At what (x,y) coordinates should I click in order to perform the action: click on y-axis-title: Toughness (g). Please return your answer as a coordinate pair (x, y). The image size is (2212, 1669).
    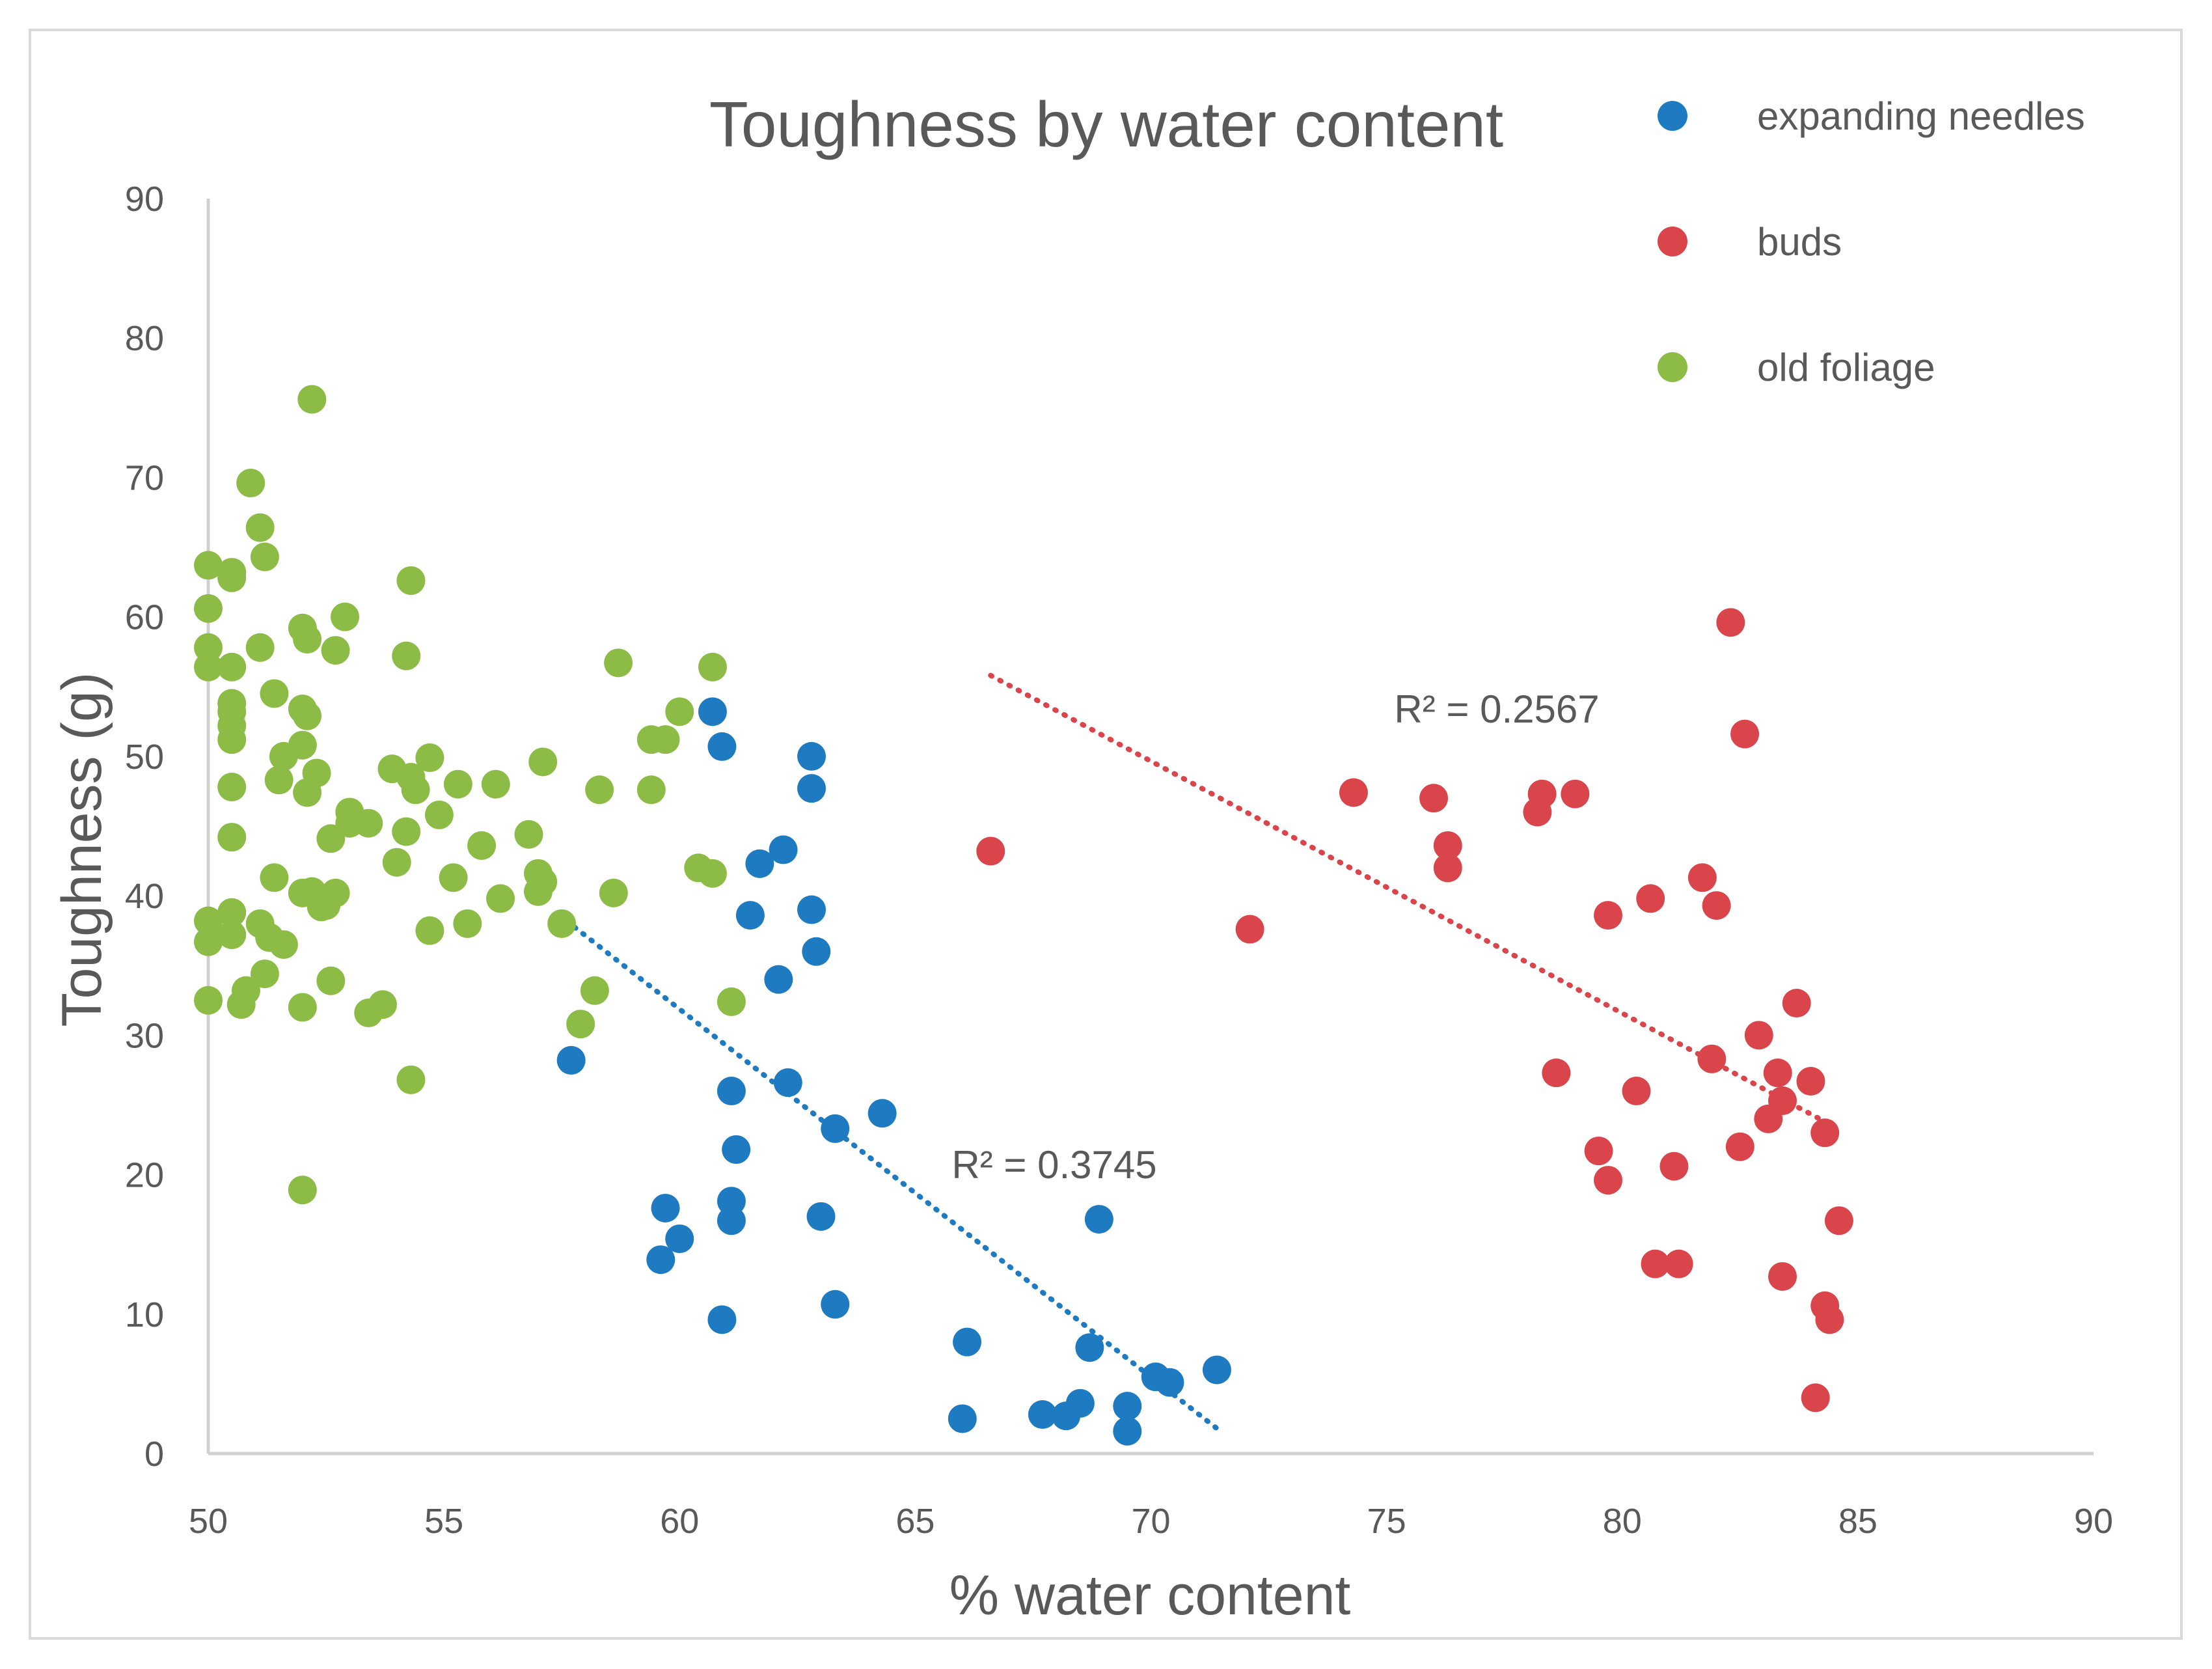
    Looking at the image, I should click on (82, 849).